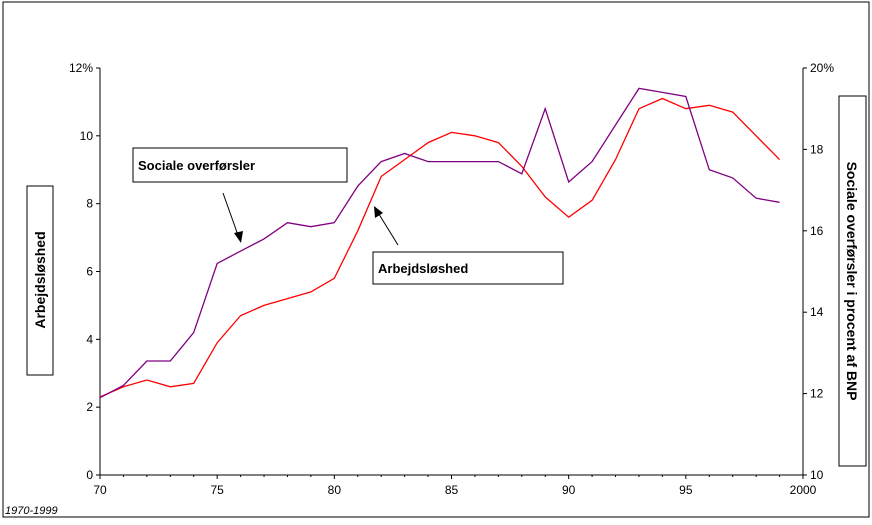 This screenshot has width=872, height=525. I want to click on footer-years: 1970-1999, so click(31, 511).